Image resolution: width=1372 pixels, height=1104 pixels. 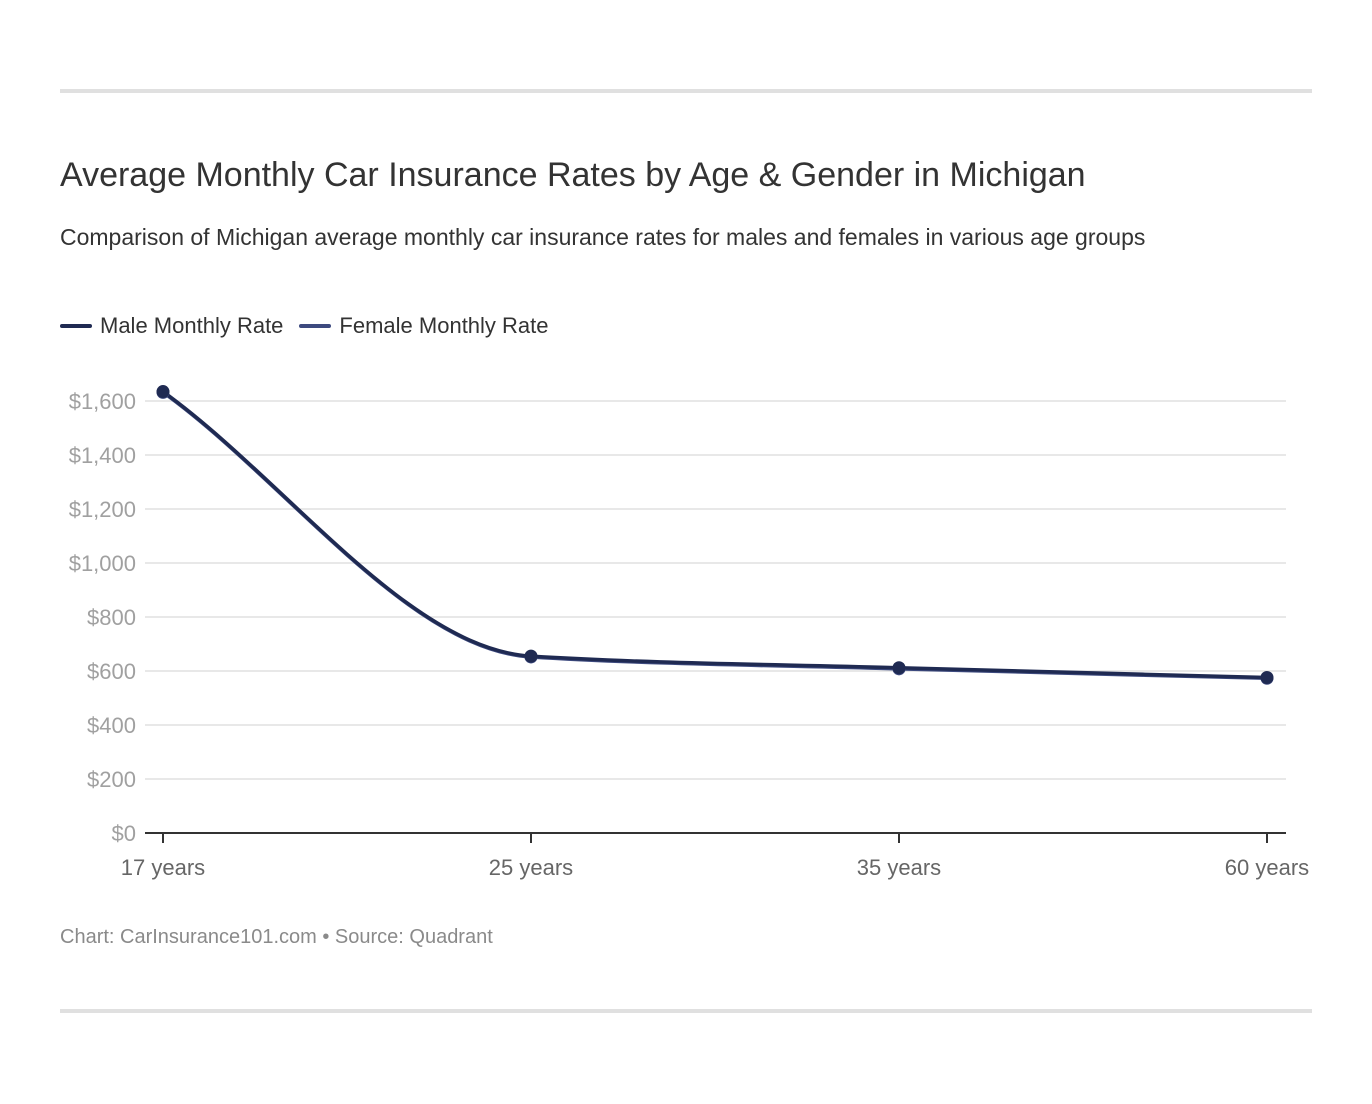 What do you see at coordinates (111, 779) in the screenshot?
I see `y-tick-label: $200` at bounding box center [111, 779].